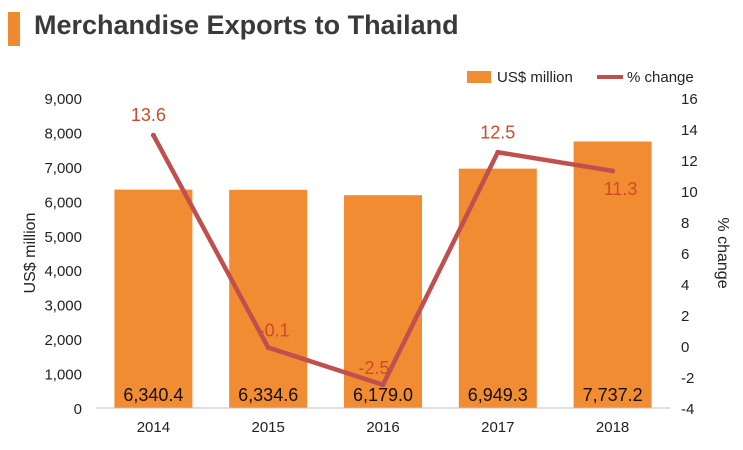  I want to click on y2-tick-label: 16, so click(689, 99).